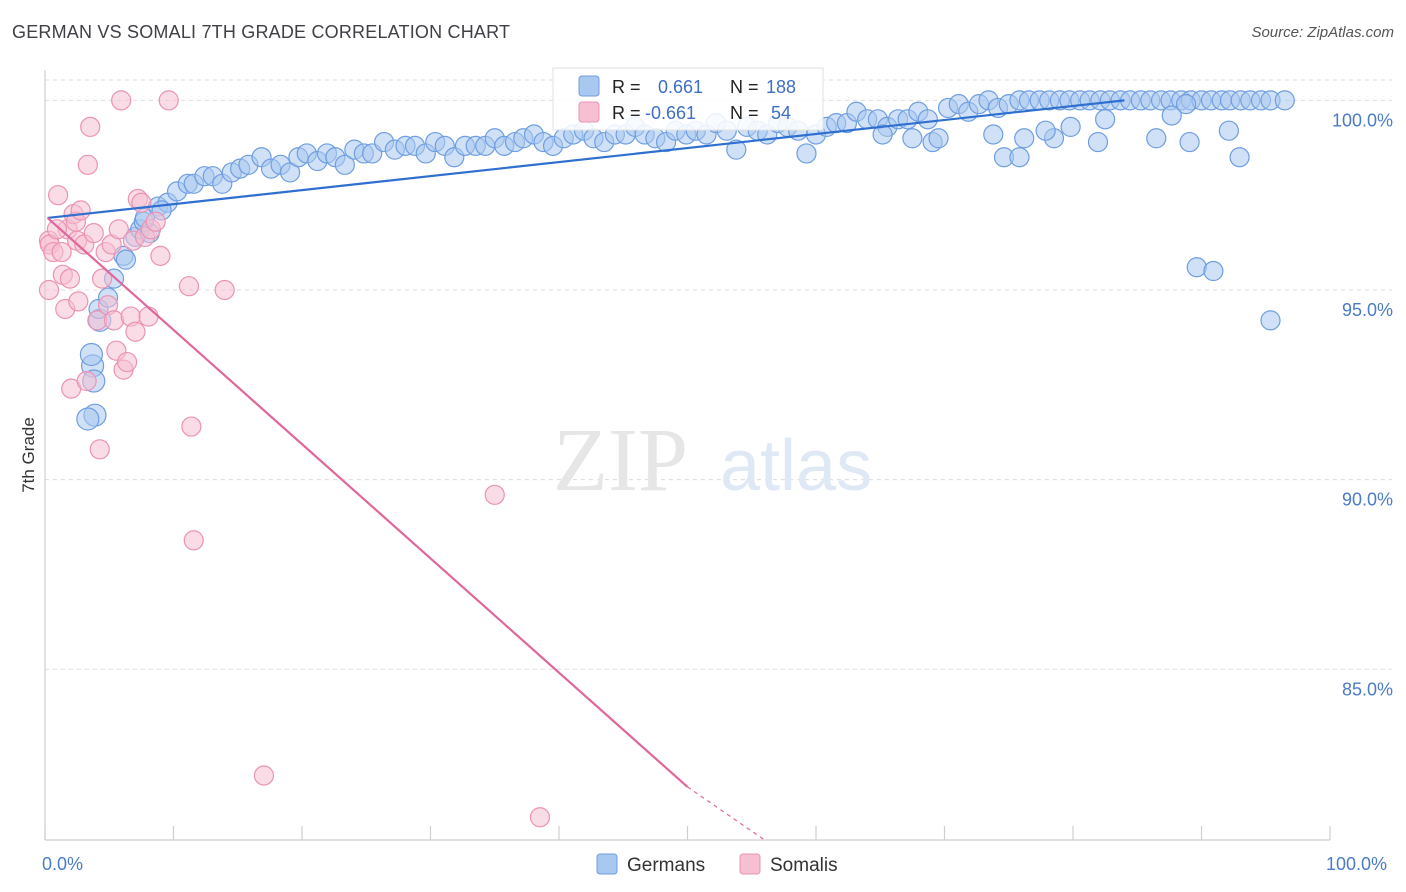 This screenshot has width=1406, height=892. Describe the element at coordinates (781, 87) in the screenshot. I see `stats-n-value-germans: 188` at that location.